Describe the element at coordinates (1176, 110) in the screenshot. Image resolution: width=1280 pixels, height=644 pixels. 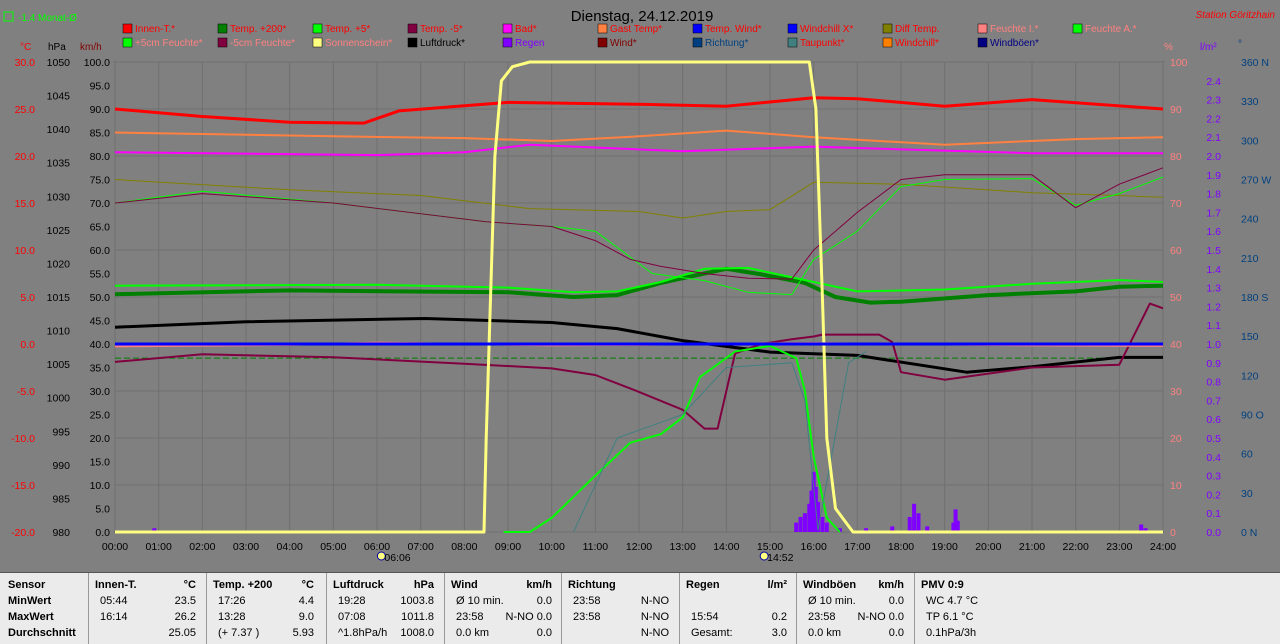
I see `percent-tick-label: 90` at that location.